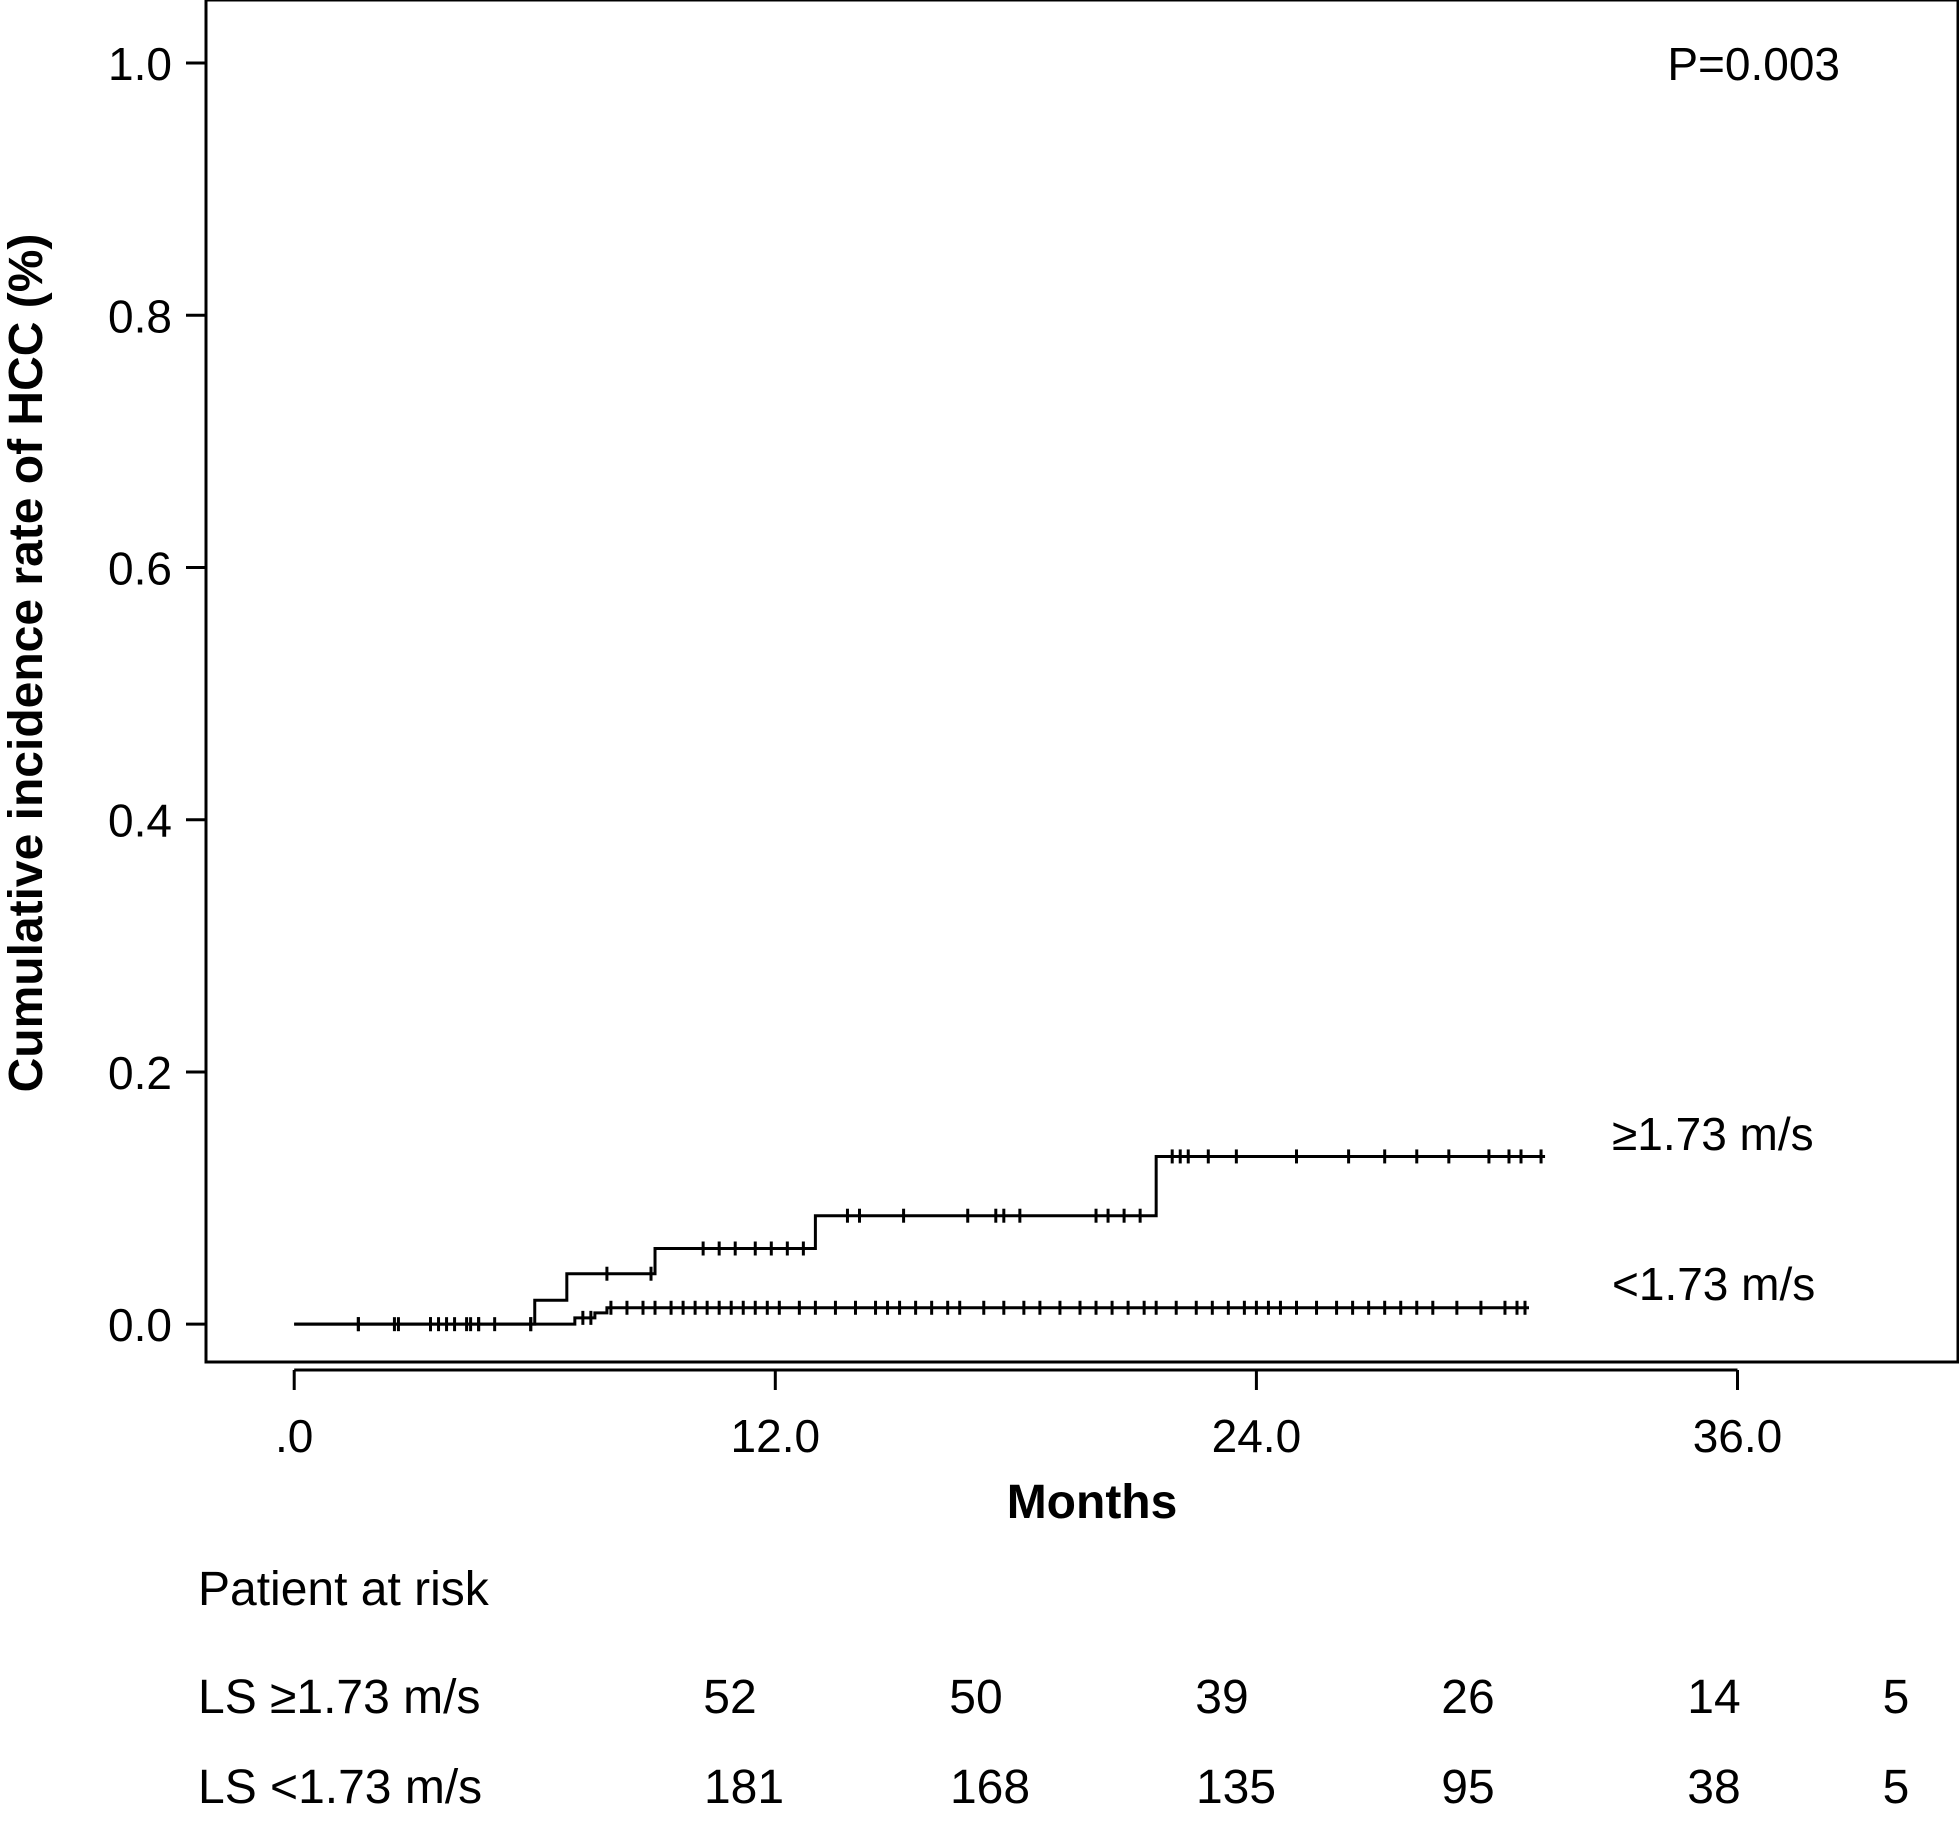 The image size is (1959, 1834). Describe the element at coordinates (294, 1436) in the screenshot. I see `x-tick-label-0: .0` at that location.